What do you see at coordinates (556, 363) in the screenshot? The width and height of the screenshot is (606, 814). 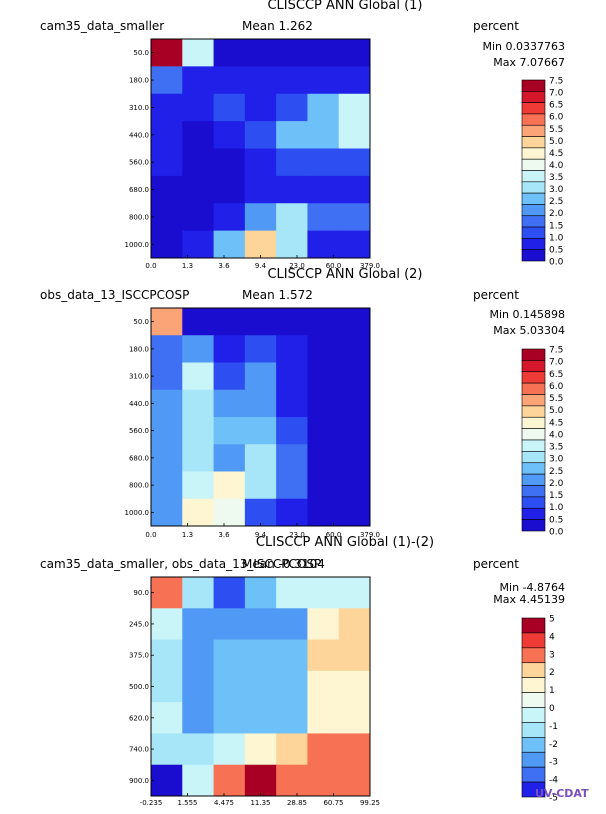 I see `colorbar-label: 7.0` at bounding box center [556, 363].